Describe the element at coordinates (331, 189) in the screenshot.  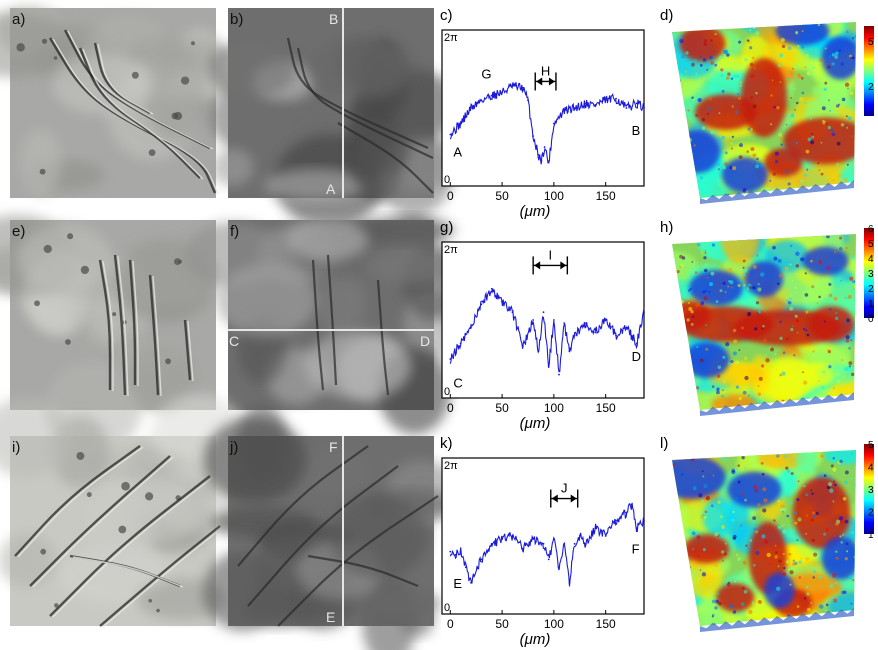
I see `profile-endpoint-label: A` at that location.